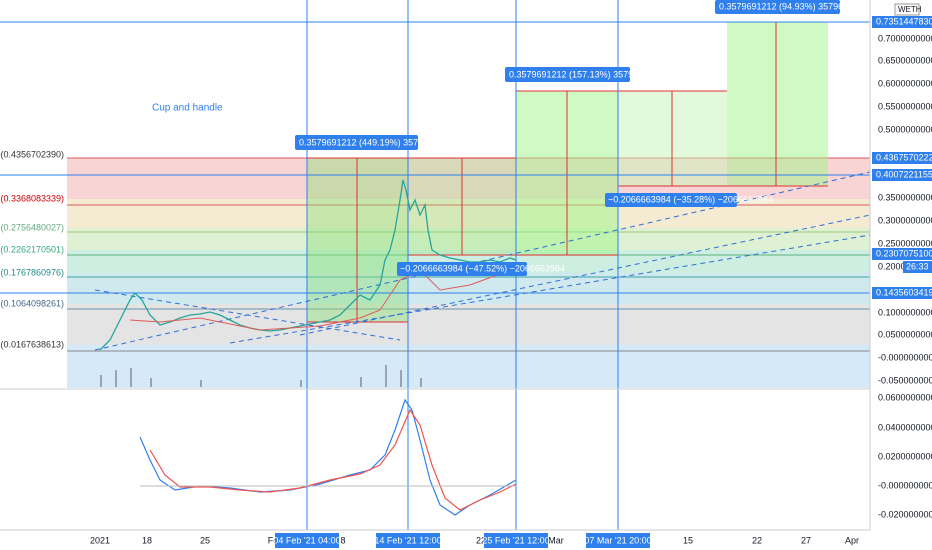 The height and width of the screenshot is (550, 932). Describe the element at coordinates (376, 142) in the screenshot. I see `measure-label: 0.3579691212 (449.19%) 3579691212` at that location.